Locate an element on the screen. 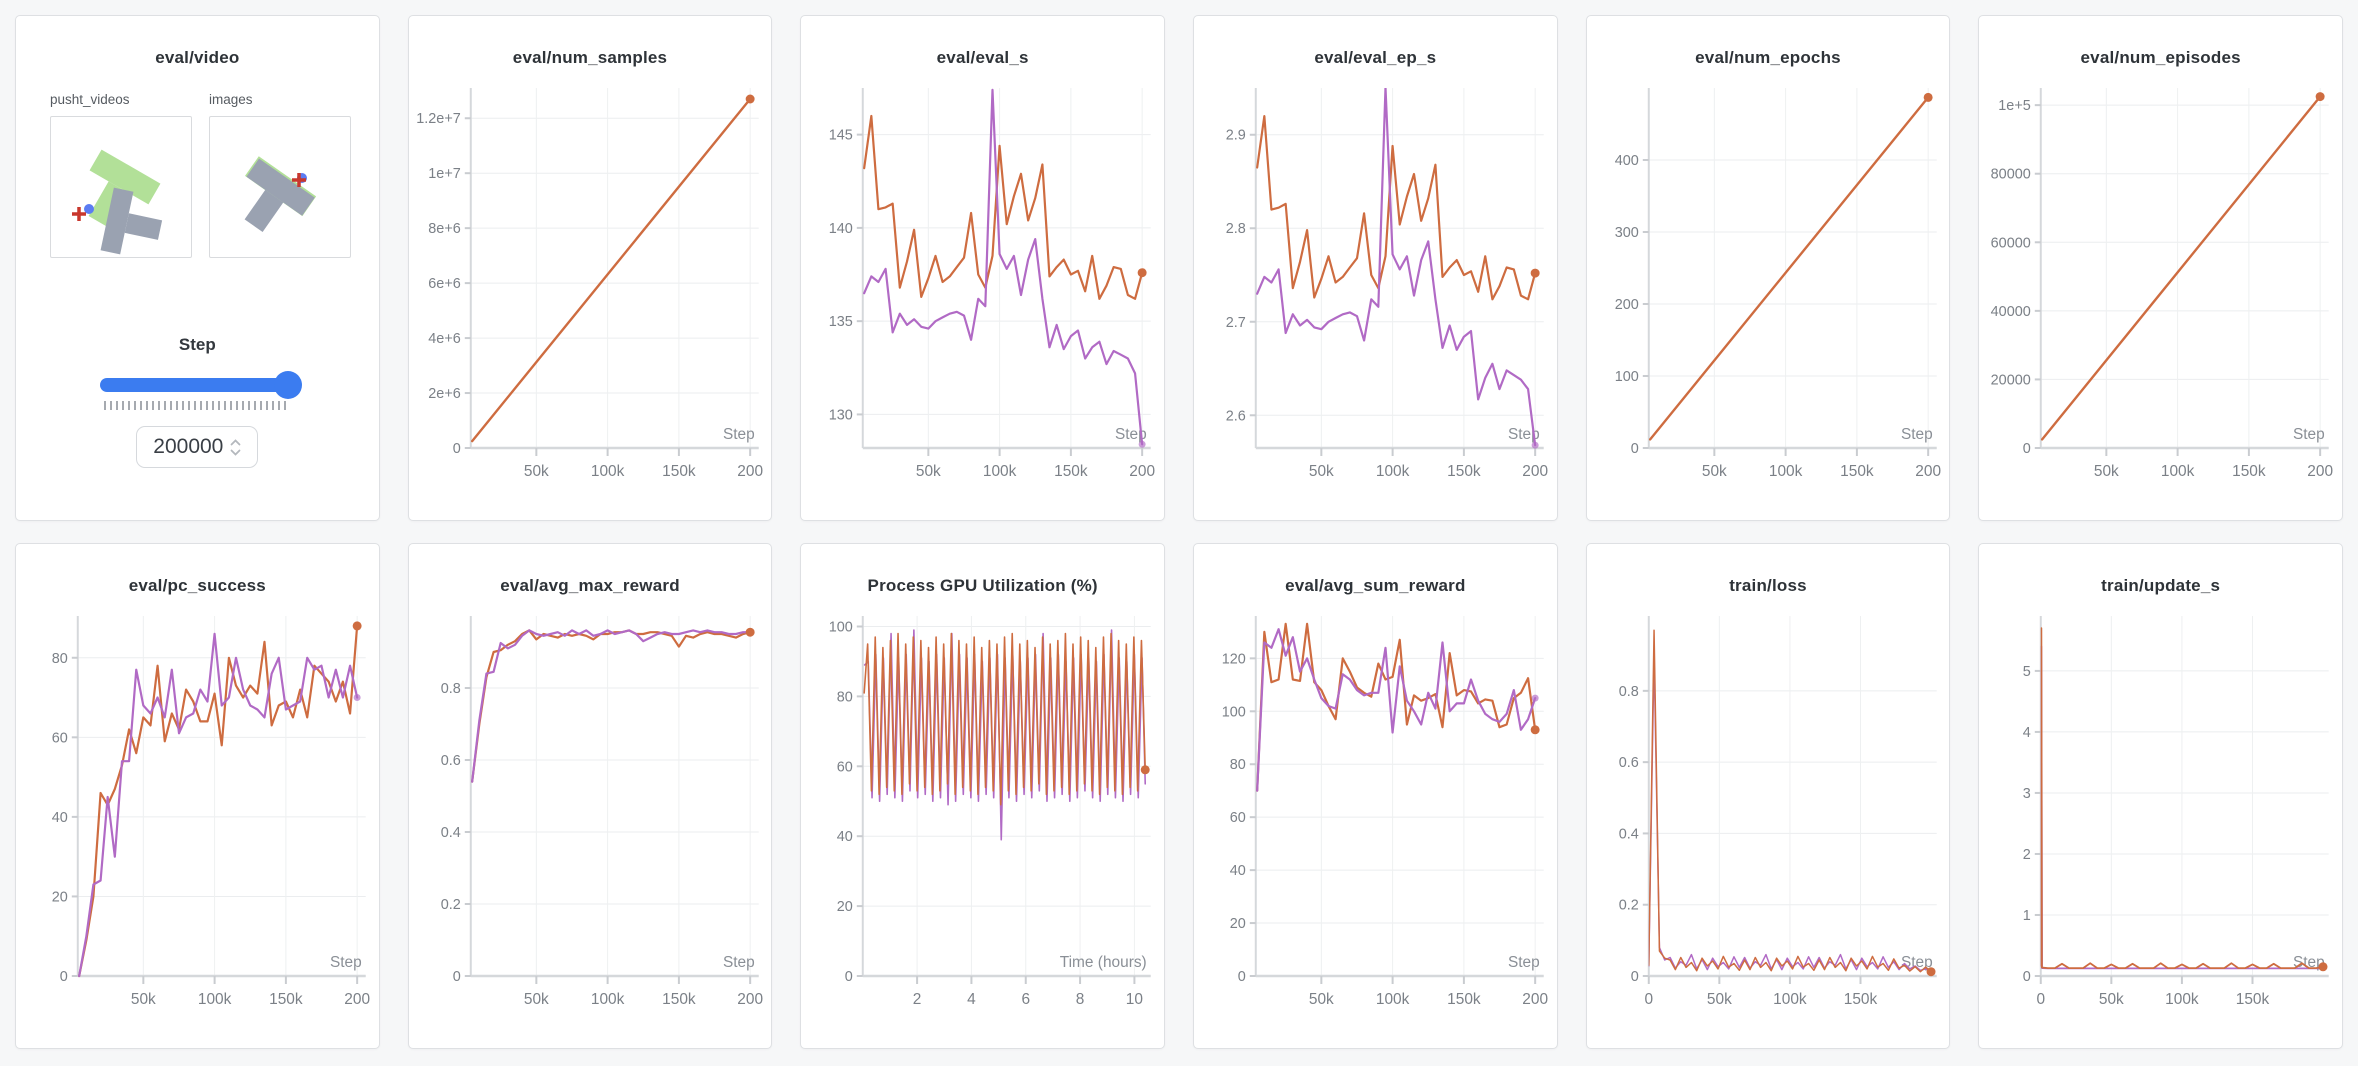 The width and height of the screenshot is (2358, 1066). svg-text: 60000 is located at coordinates (2011, 243).